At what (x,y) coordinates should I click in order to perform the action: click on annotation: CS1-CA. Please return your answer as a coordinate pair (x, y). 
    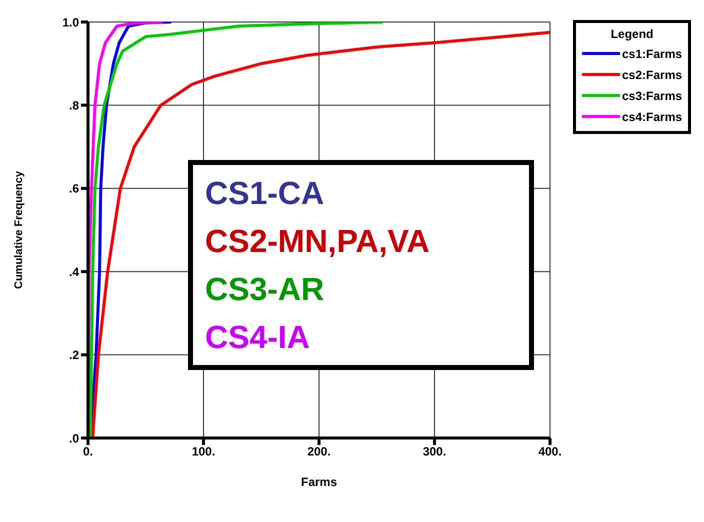
    Looking at the image, I should click on (265, 193).